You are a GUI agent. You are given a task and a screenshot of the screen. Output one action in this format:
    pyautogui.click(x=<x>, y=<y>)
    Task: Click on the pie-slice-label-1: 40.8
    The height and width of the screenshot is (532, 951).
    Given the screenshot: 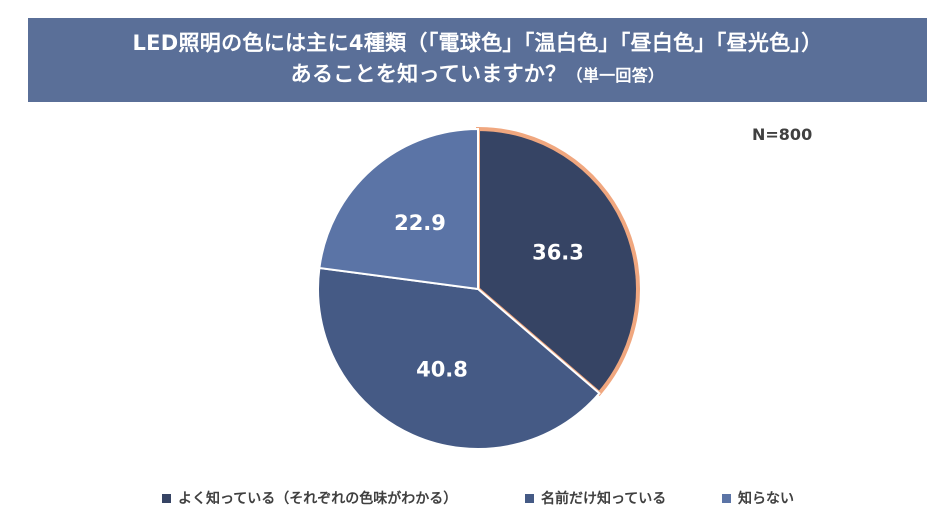 What is the action you would take?
    pyautogui.click(x=442, y=369)
    